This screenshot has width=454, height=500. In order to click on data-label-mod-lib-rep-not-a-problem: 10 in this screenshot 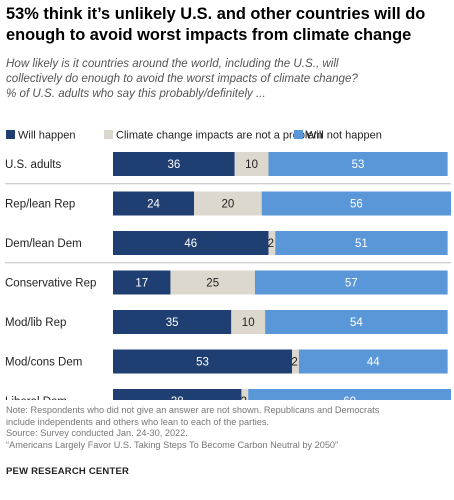, I will do `click(248, 323)`.